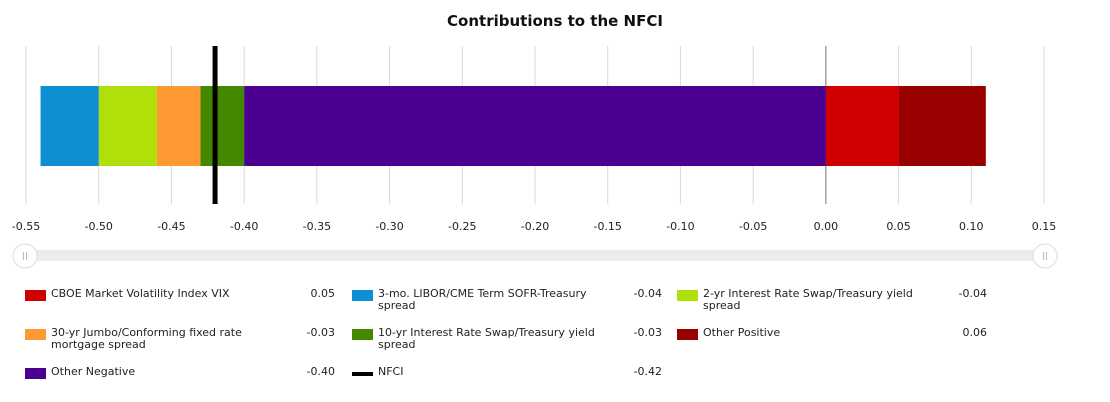 The width and height of the screenshot is (1110, 402). What do you see at coordinates (317, 226) in the screenshot?
I see `x-tick-label: -0.35` at bounding box center [317, 226].